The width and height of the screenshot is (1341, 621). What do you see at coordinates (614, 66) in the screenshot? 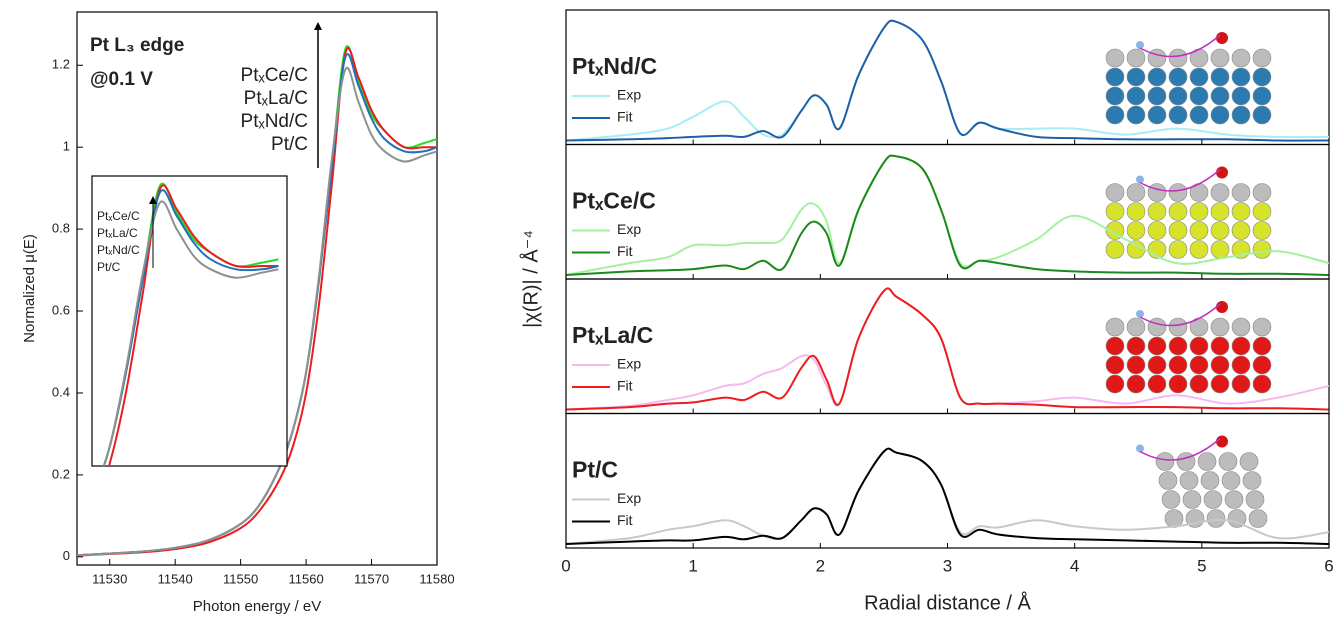
I see `panel-label: PtₓNd/C` at bounding box center [614, 66].